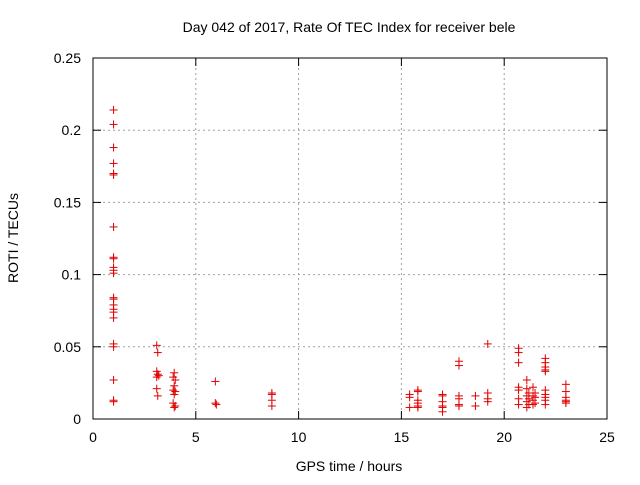  Describe the element at coordinates (72, 275) in the screenshot. I see `y-tick-label: 0.1` at that location.